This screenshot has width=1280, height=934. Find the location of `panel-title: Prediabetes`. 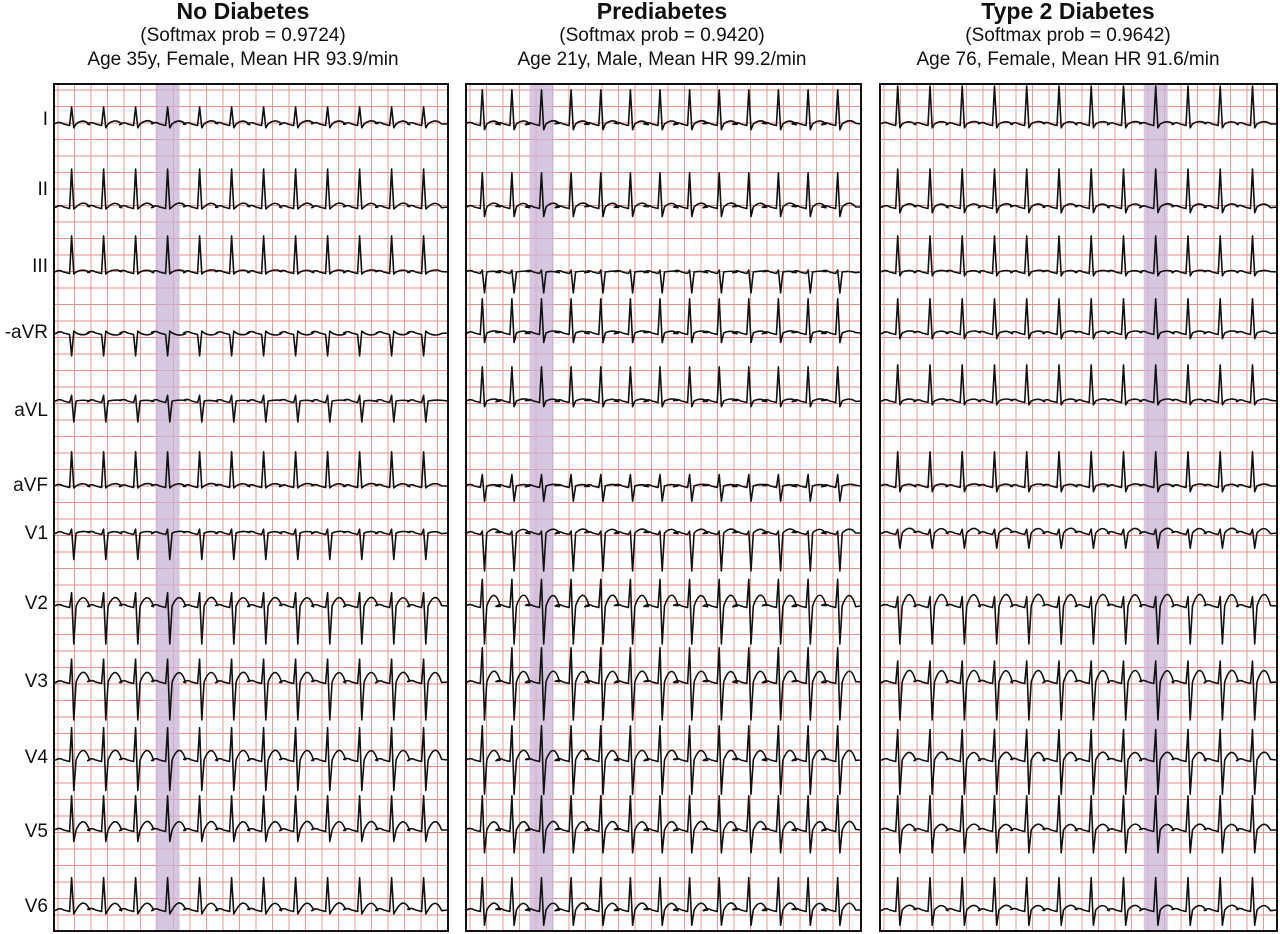

panel-title: Prediabetes is located at coordinates (662, 12).